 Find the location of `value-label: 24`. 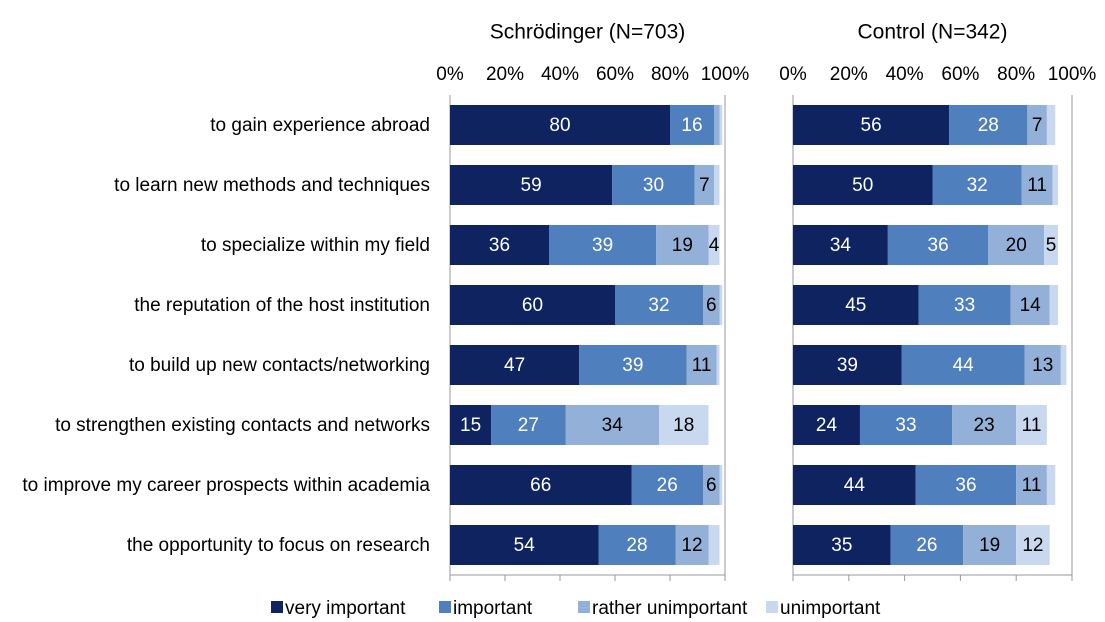

value-label: 24 is located at coordinates (827, 425).